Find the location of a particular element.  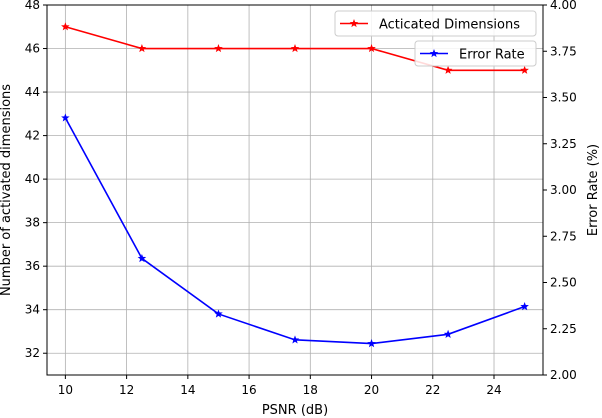

x-tick-label: 10 is located at coordinates (65, 390).